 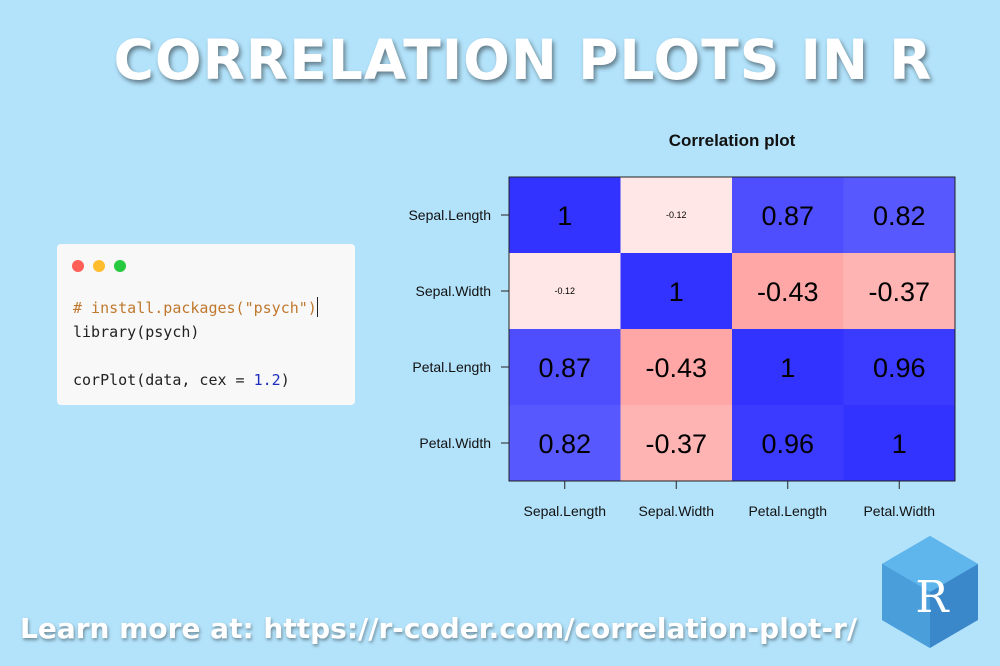 I want to click on x-tick-label: Sepal.Length, so click(x=564, y=511).